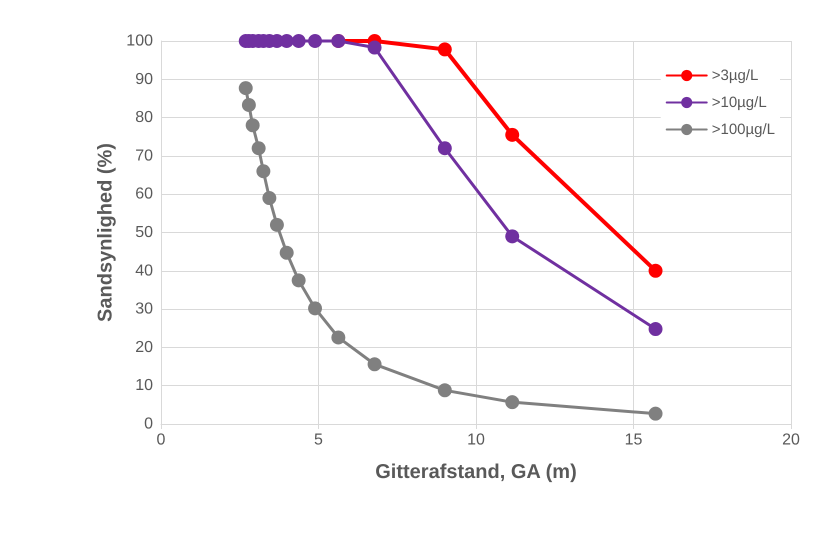 The width and height of the screenshot is (828, 546). I want to click on x-tick-label: 0, so click(161, 440).